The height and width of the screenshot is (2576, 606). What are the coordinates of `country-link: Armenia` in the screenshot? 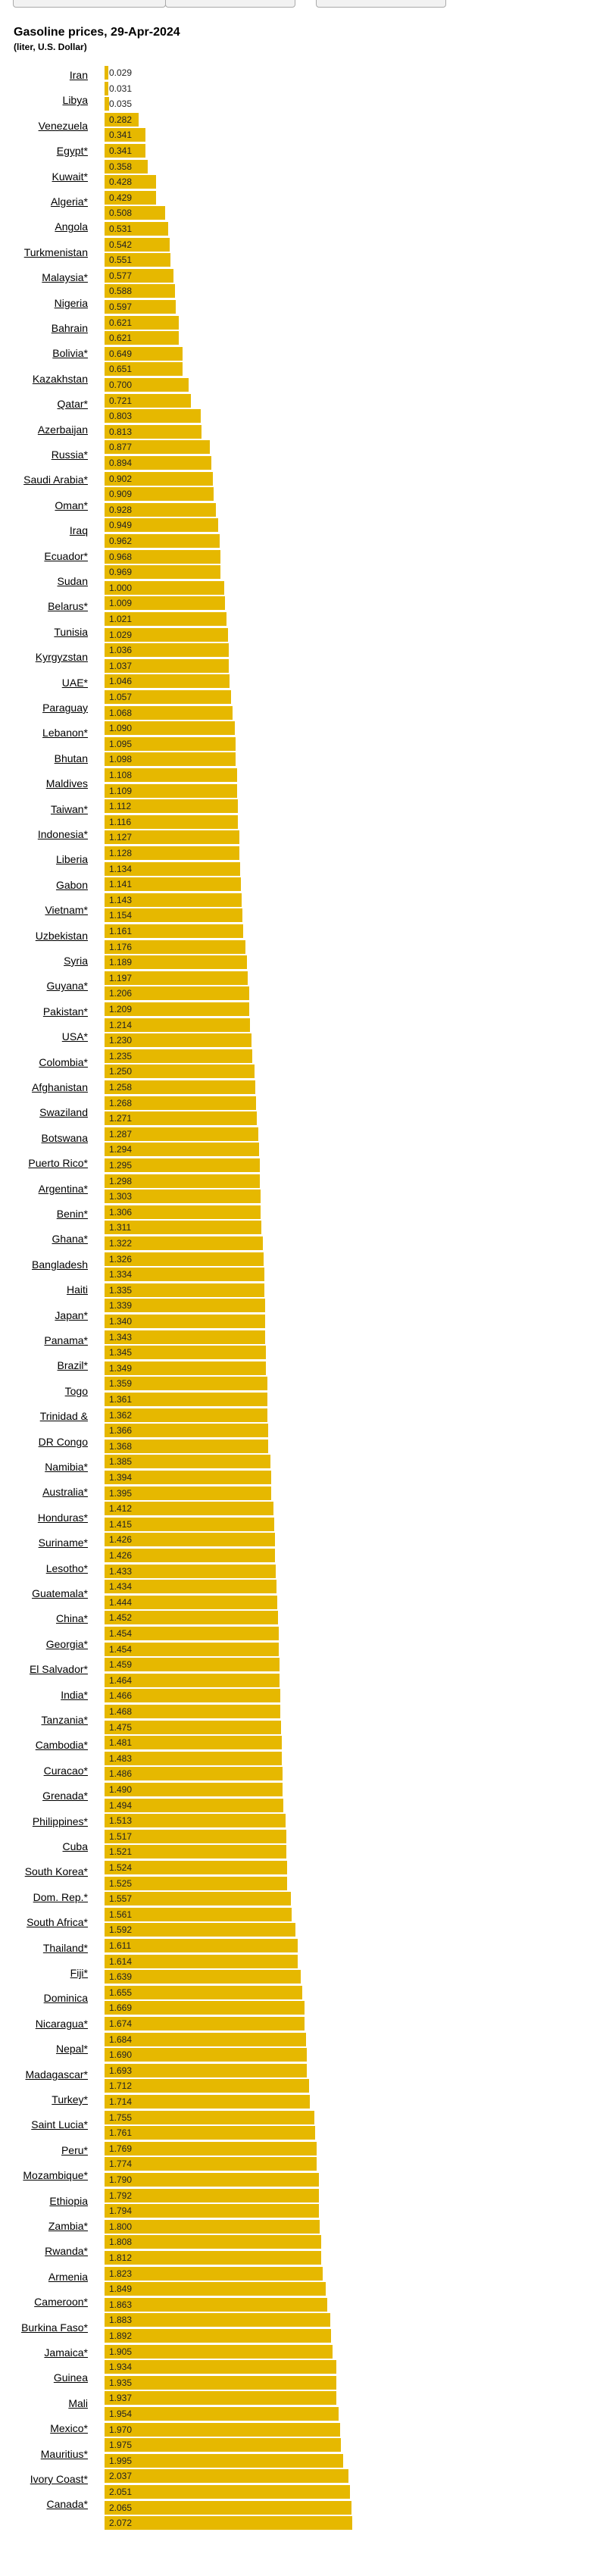 It's located at (68, 2276).